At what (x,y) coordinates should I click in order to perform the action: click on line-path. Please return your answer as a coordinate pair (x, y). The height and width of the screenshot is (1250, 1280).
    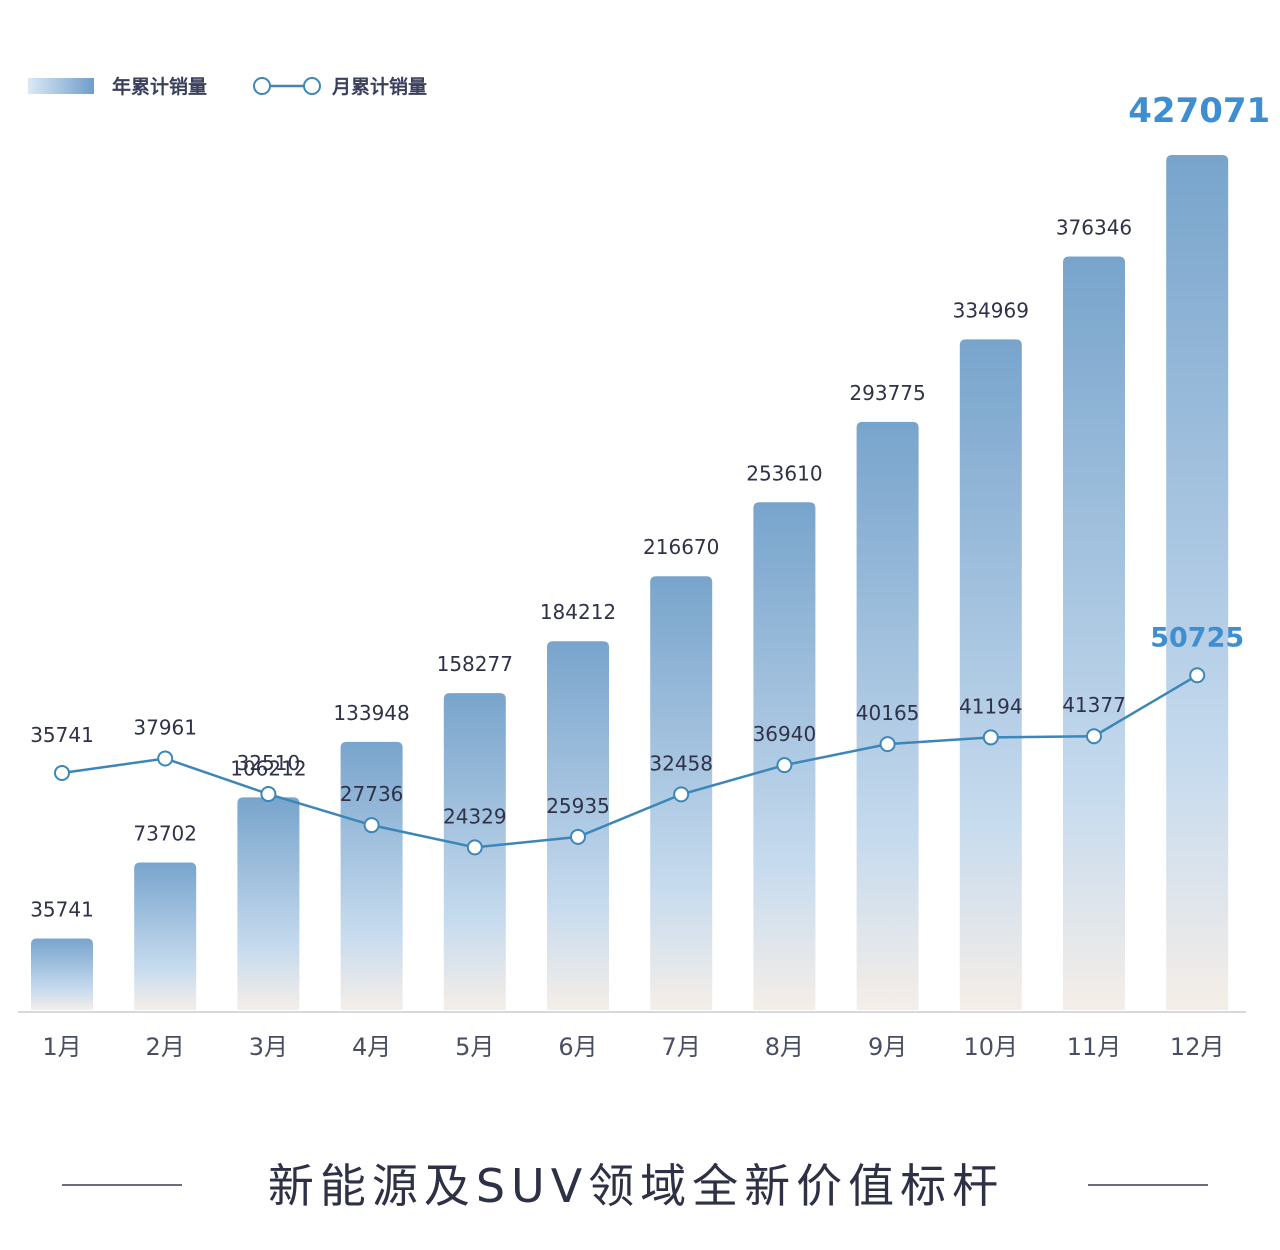
    Looking at the image, I should click on (629, 761).